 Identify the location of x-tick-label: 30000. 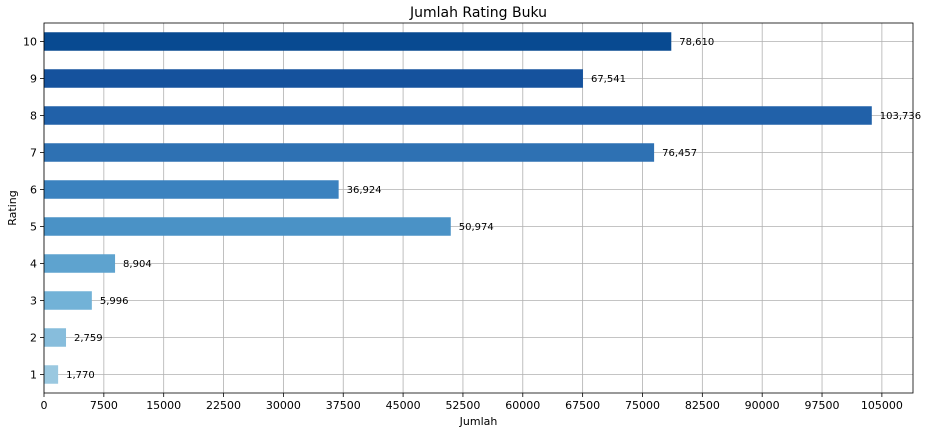
(283, 405).